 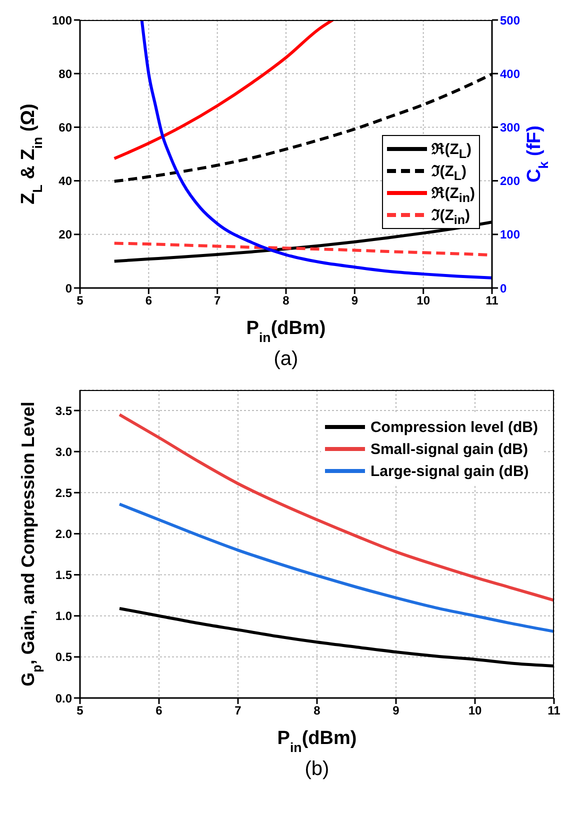 What do you see at coordinates (453, 194) in the screenshot?
I see `legend-label: ℜ(Z$_{in}$)` at bounding box center [453, 194].